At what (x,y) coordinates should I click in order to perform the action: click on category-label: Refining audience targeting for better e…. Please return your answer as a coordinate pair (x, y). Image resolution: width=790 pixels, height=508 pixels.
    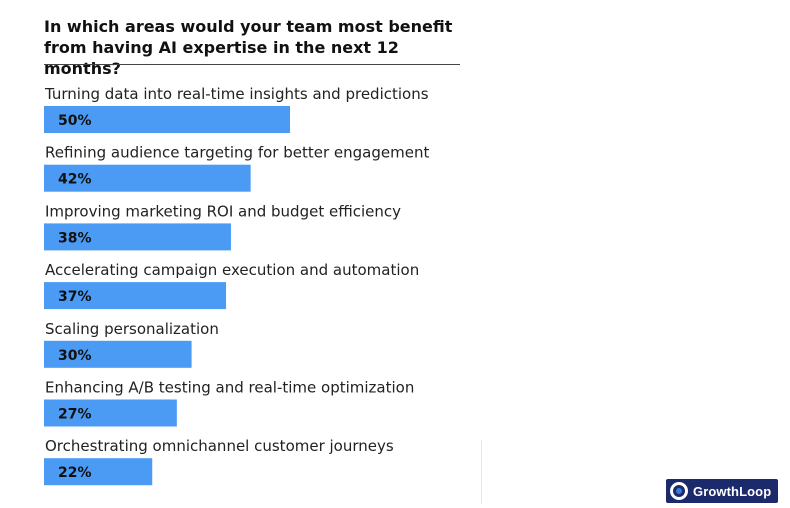
    Looking at the image, I should click on (237, 153).